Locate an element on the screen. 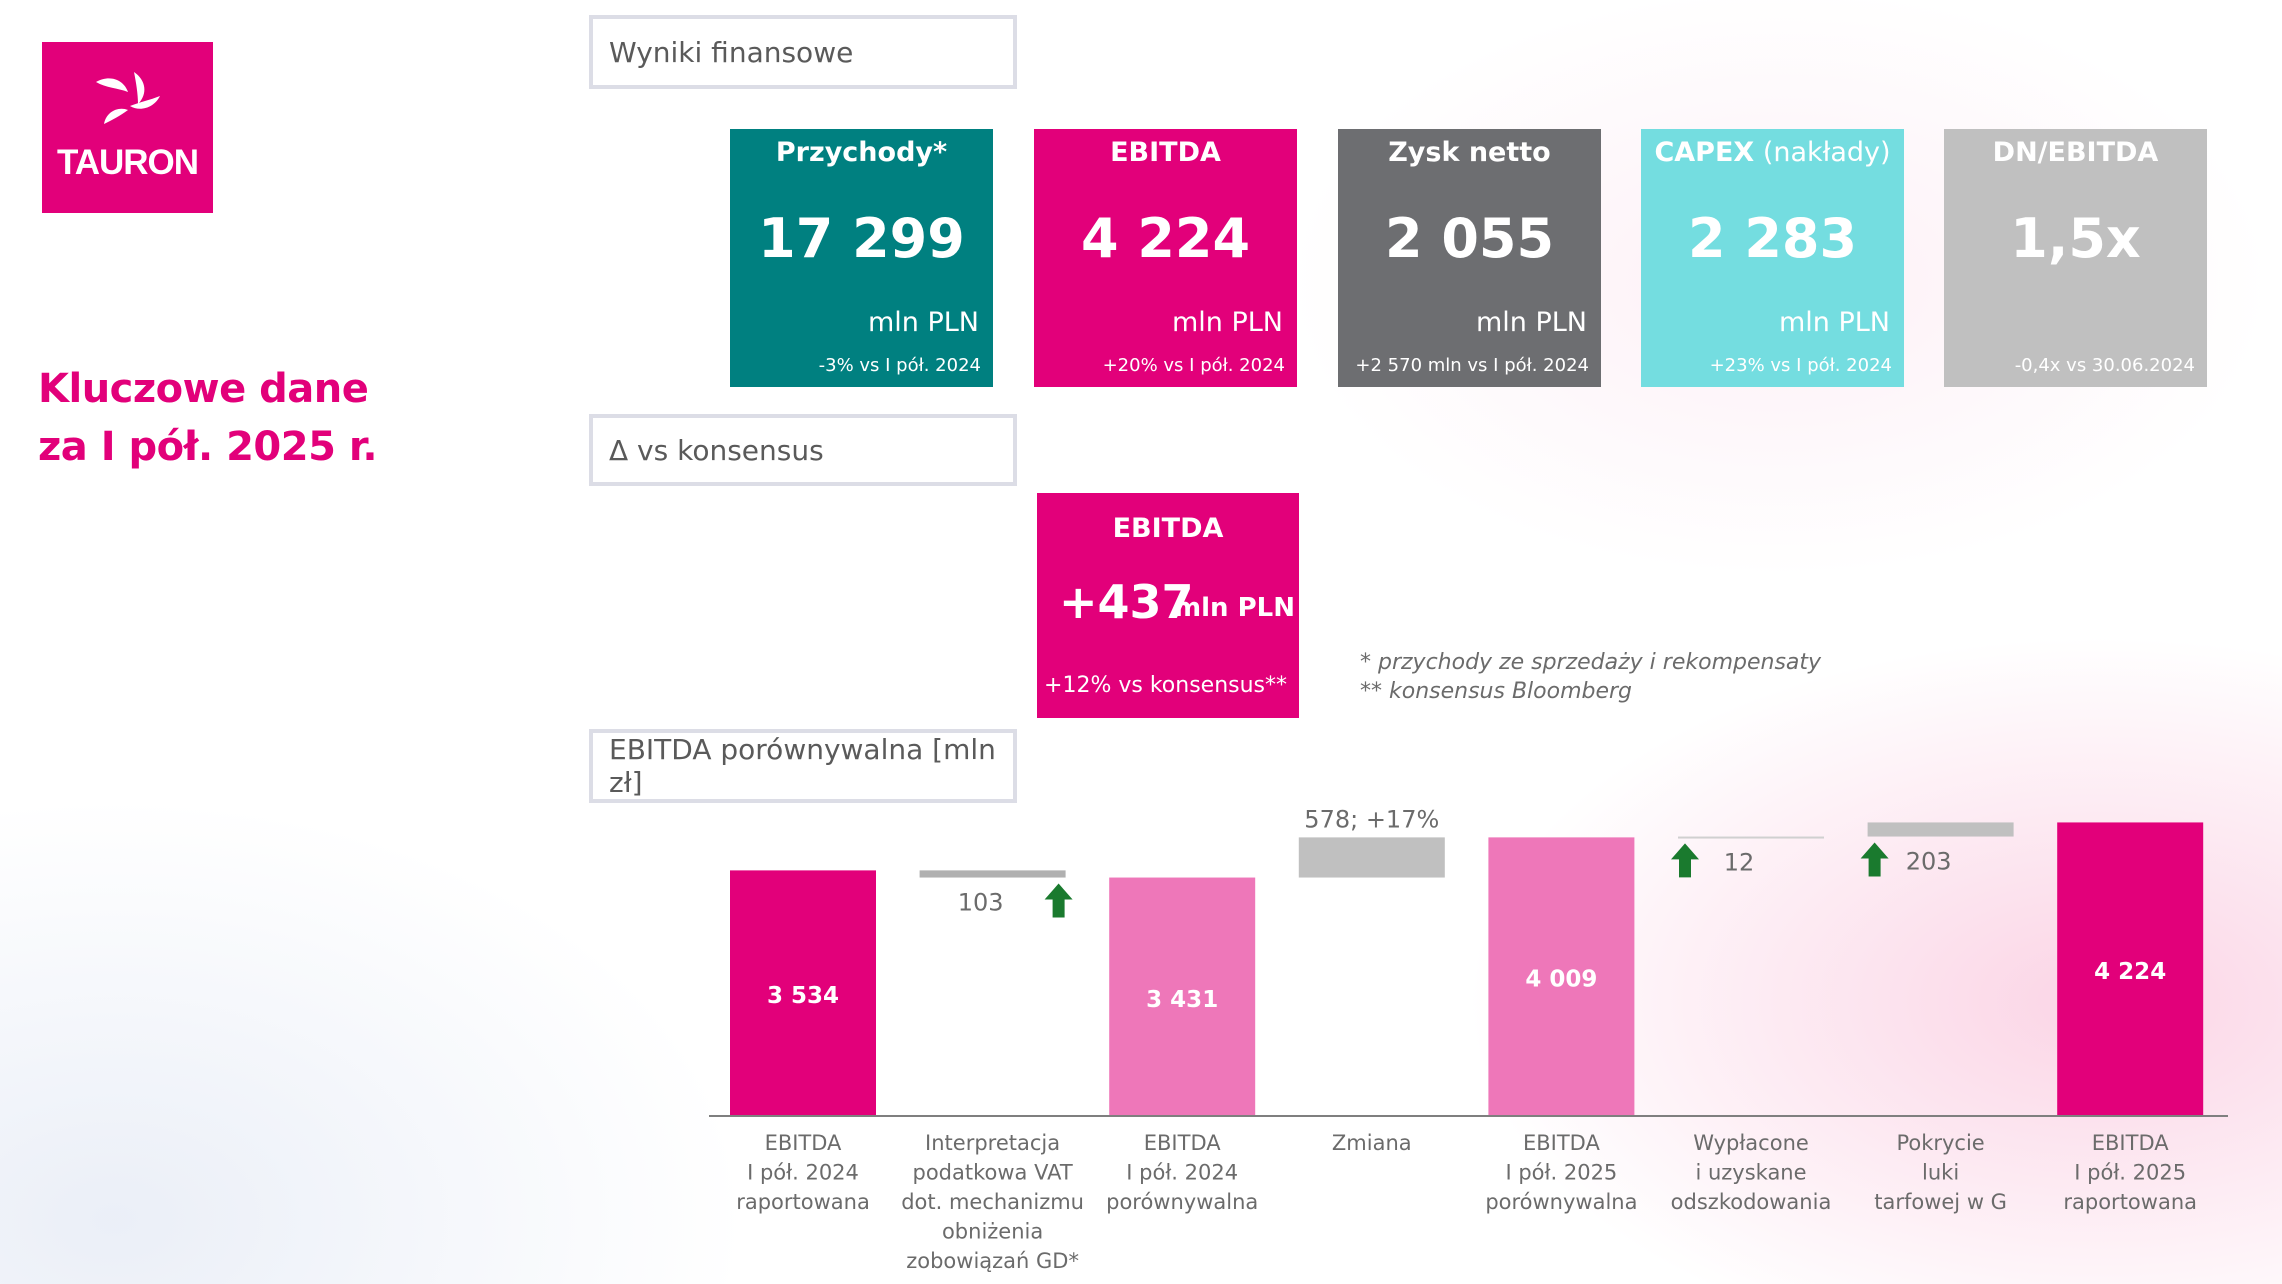 The image size is (2282, 1284). consensus-tile: EBITDA +437 mln PLN +12% vs konsensus** is located at coordinates (1168, 605).